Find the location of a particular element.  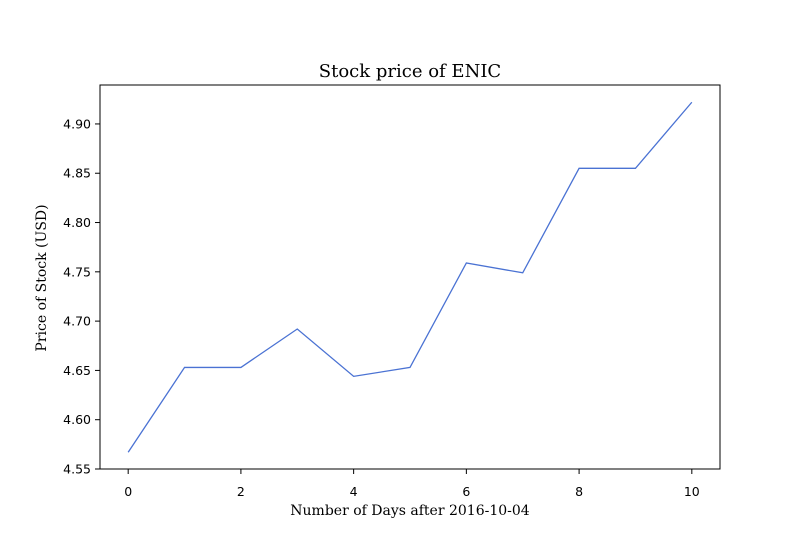

y-axis-label: Price of Stock (USD) is located at coordinates (42, 277).